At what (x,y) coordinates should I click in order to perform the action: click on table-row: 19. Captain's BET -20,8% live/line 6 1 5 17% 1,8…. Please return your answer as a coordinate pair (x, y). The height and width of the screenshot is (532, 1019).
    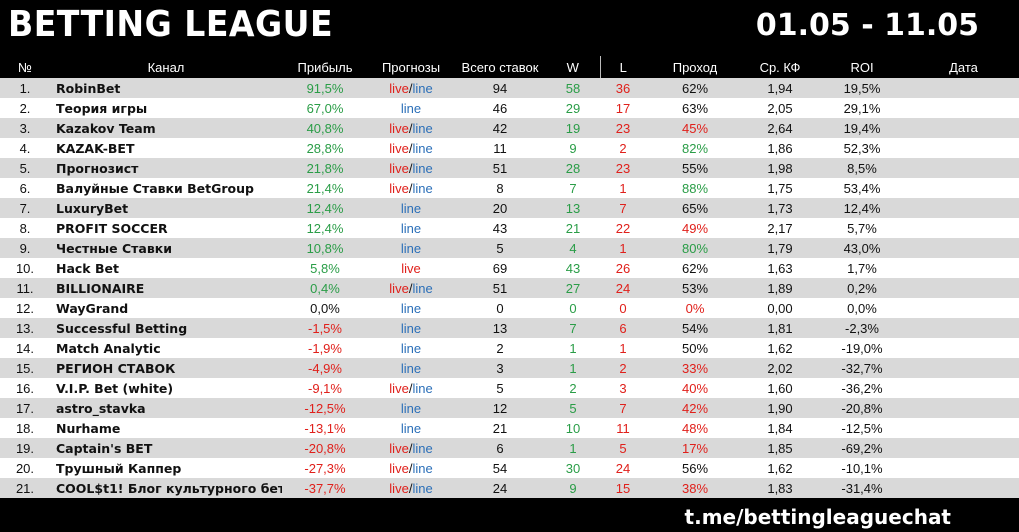
    Looking at the image, I should click on (509, 448).